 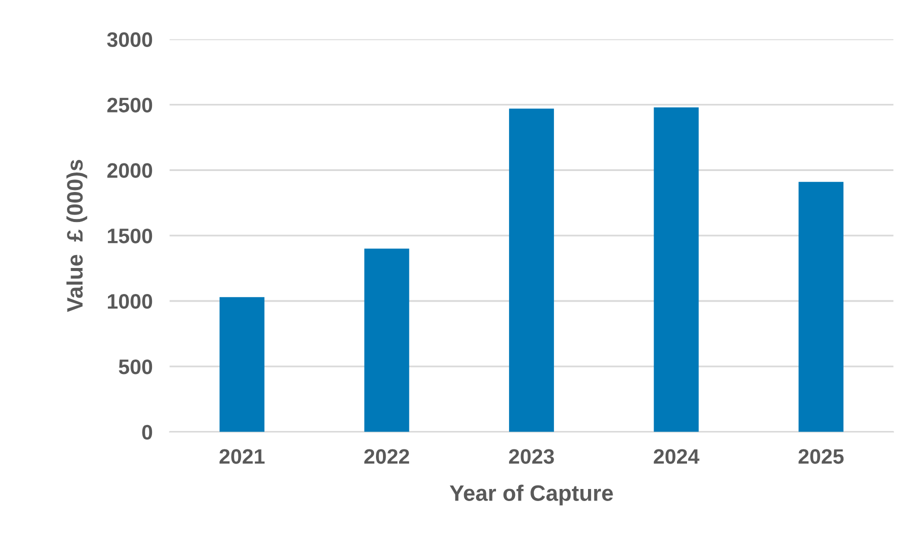 What do you see at coordinates (531, 456) in the screenshot?
I see `x-tick-label: 2023` at bounding box center [531, 456].